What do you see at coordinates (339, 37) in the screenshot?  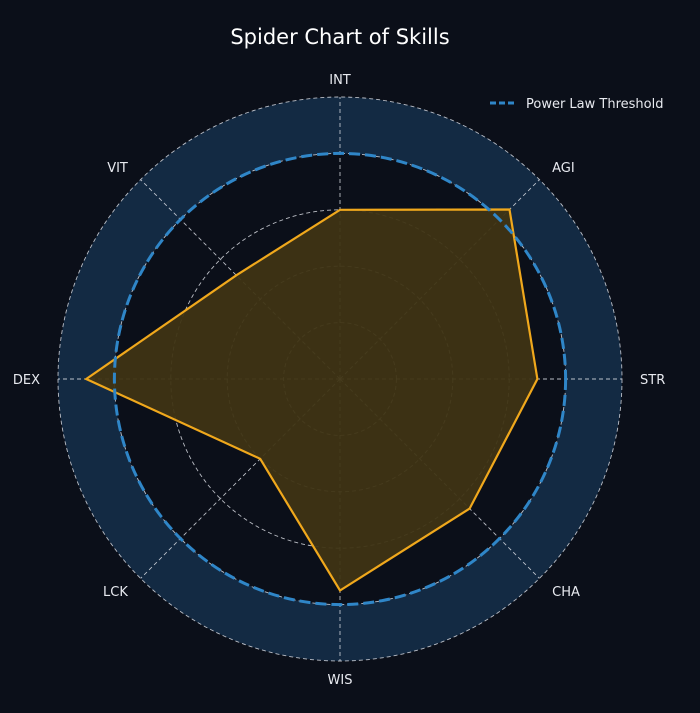 I see `chart-title: Spider Chart of Skills` at bounding box center [339, 37].